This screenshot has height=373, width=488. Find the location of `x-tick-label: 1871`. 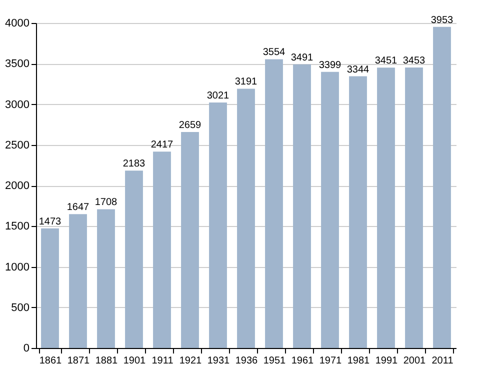

x-tick-label: 1871 is located at coordinates (78, 361).